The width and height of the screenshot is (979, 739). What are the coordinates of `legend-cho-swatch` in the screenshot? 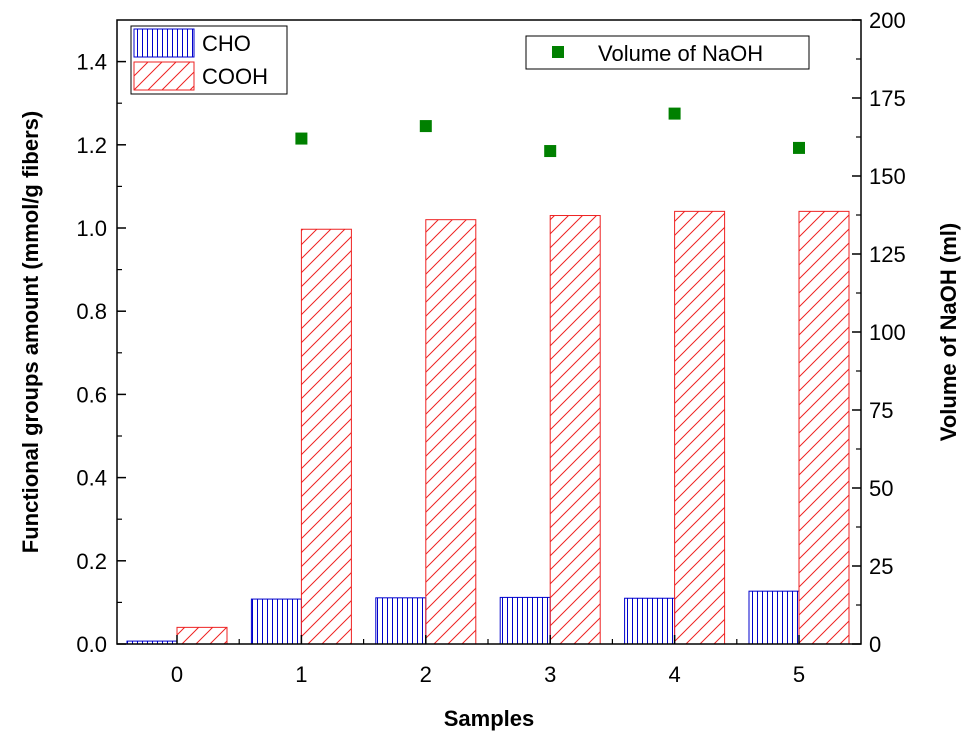 It's located at (164, 43).